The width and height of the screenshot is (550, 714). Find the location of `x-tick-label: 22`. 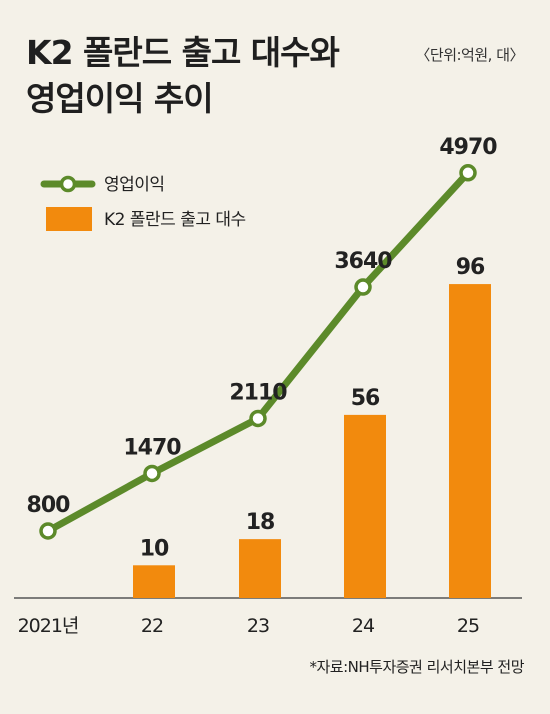

x-tick-label: 22 is located at coordinates (152, 626).